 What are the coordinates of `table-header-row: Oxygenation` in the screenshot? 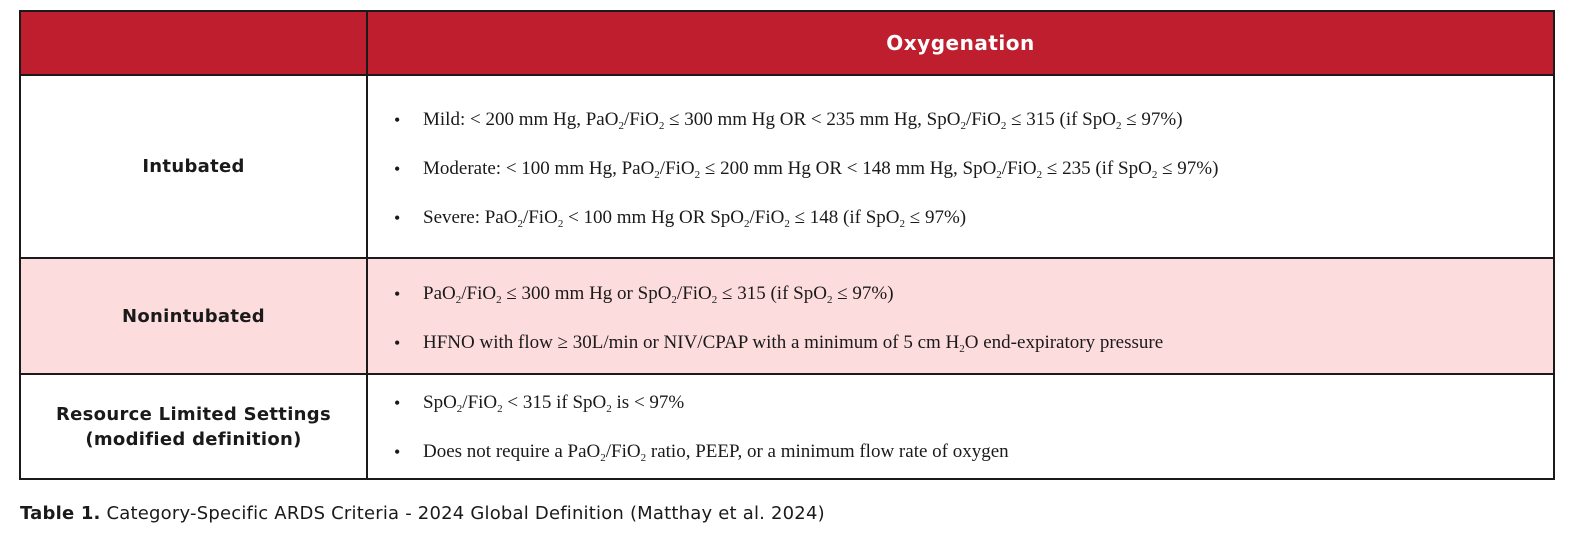 It's located at (787, 43).